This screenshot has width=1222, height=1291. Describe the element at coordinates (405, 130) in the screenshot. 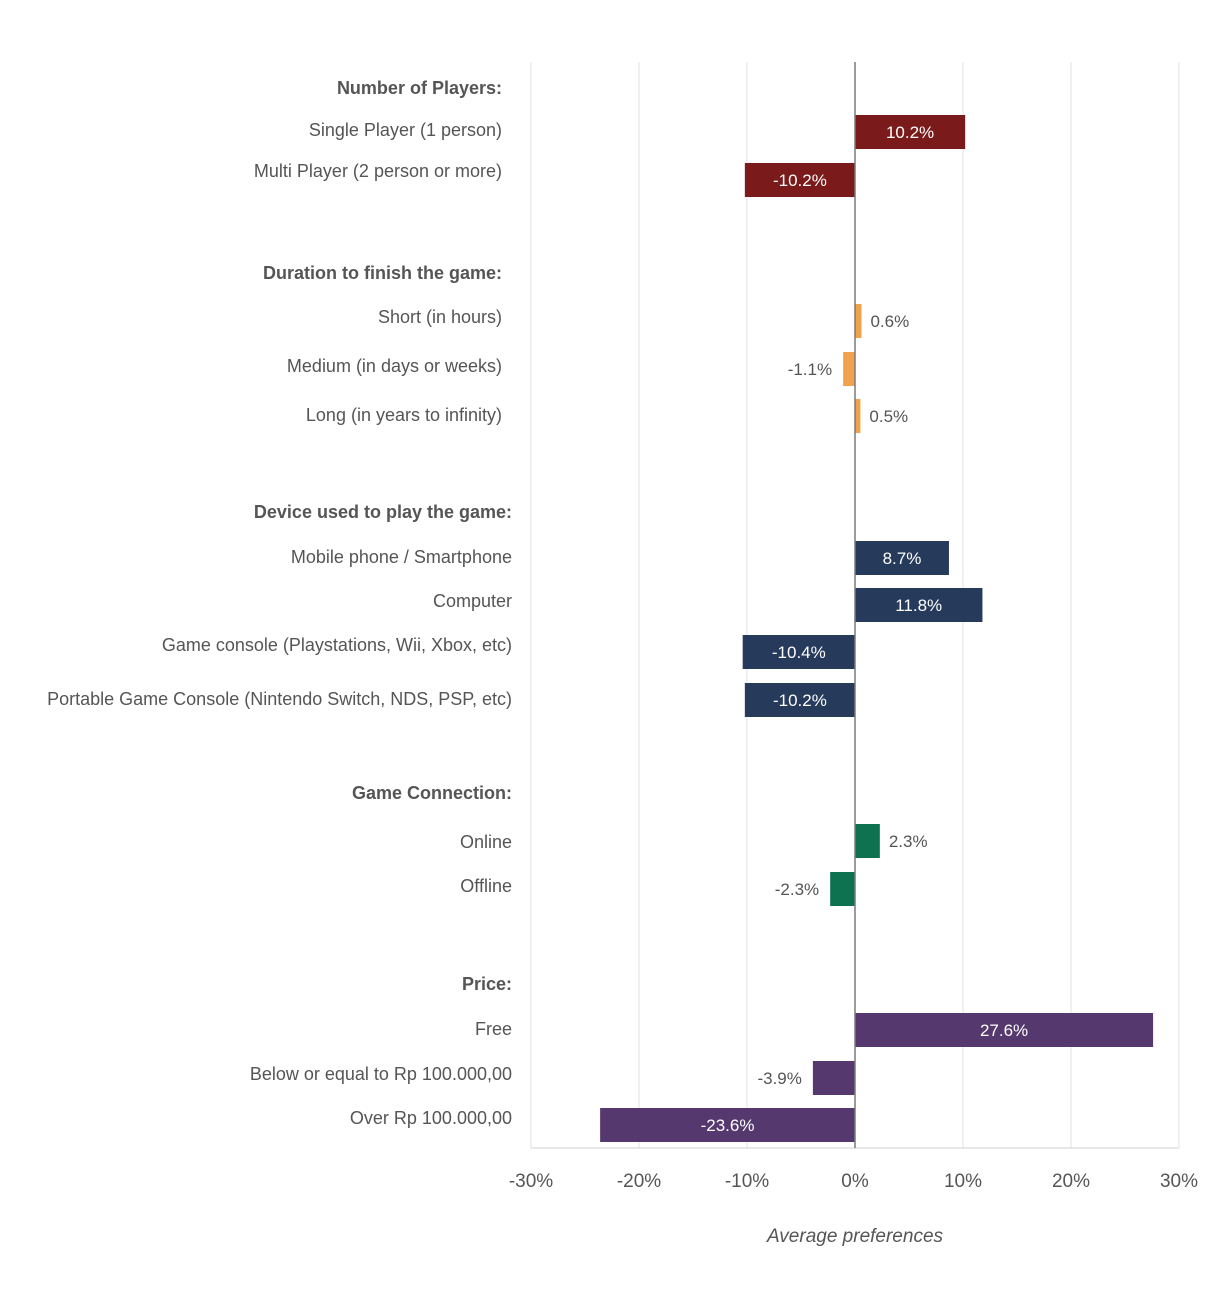

I see `category-label: Single Player (1 person)` at that location.